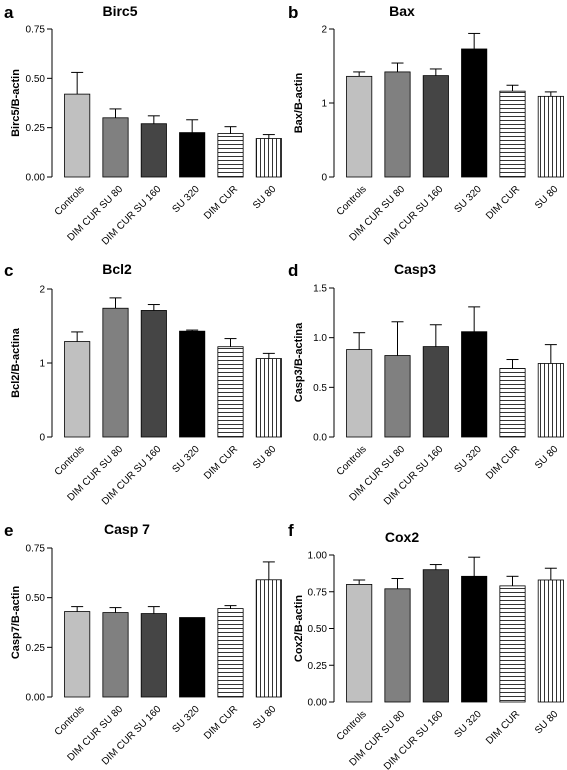  I want to click on panel-letter: d, so click(293, 270).